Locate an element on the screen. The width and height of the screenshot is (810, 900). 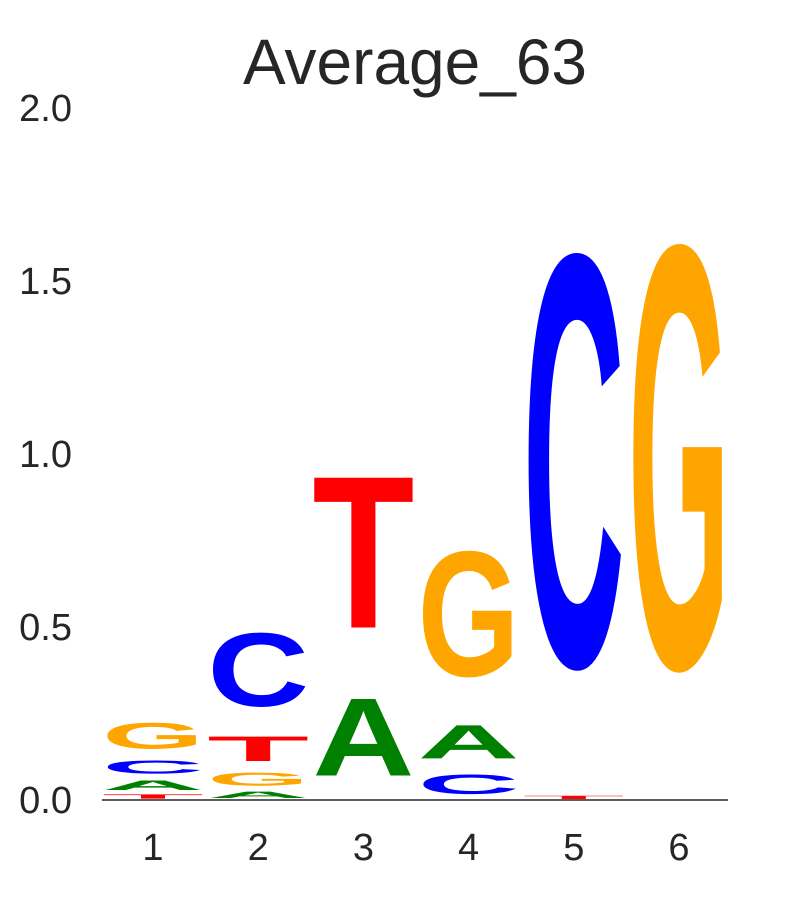
y-tick-label: 0.0 is located at coordinates (45, 801).